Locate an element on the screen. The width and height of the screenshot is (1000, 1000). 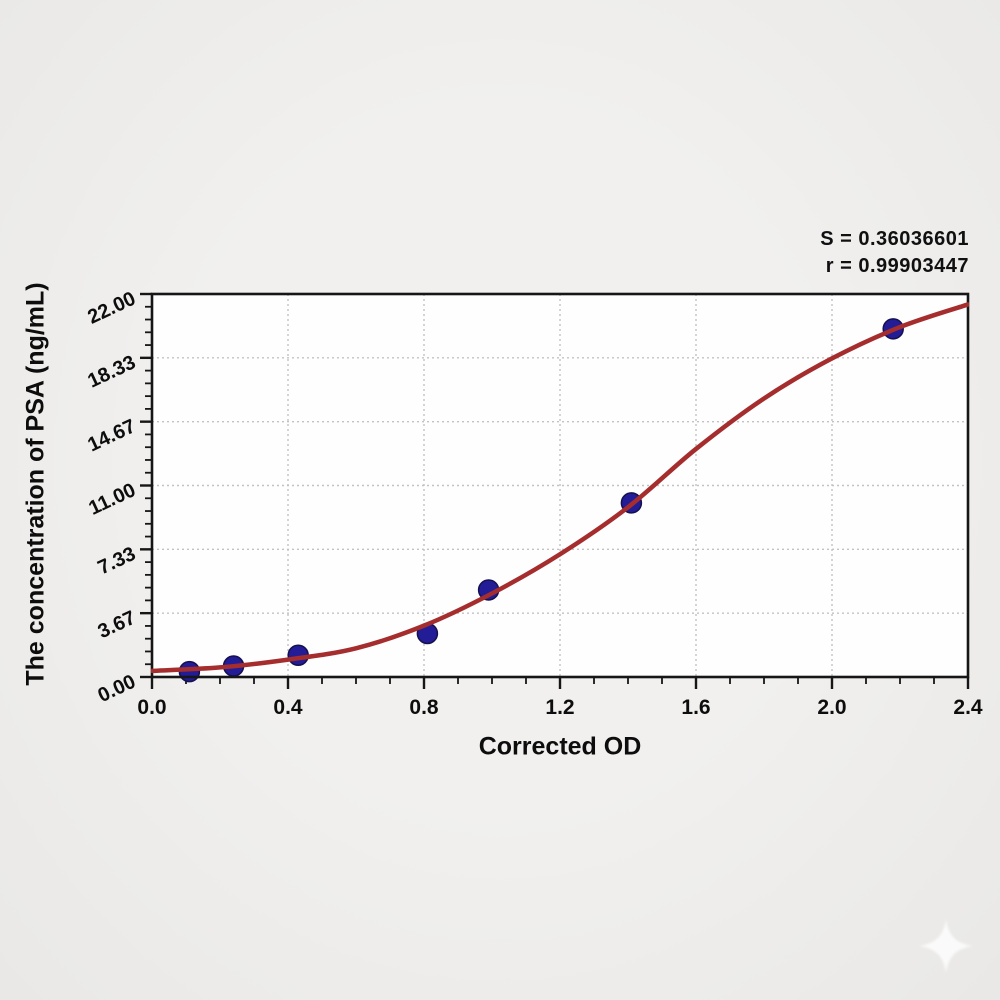
x-tick-label: 1.6 is located at coordinates (695, 707).